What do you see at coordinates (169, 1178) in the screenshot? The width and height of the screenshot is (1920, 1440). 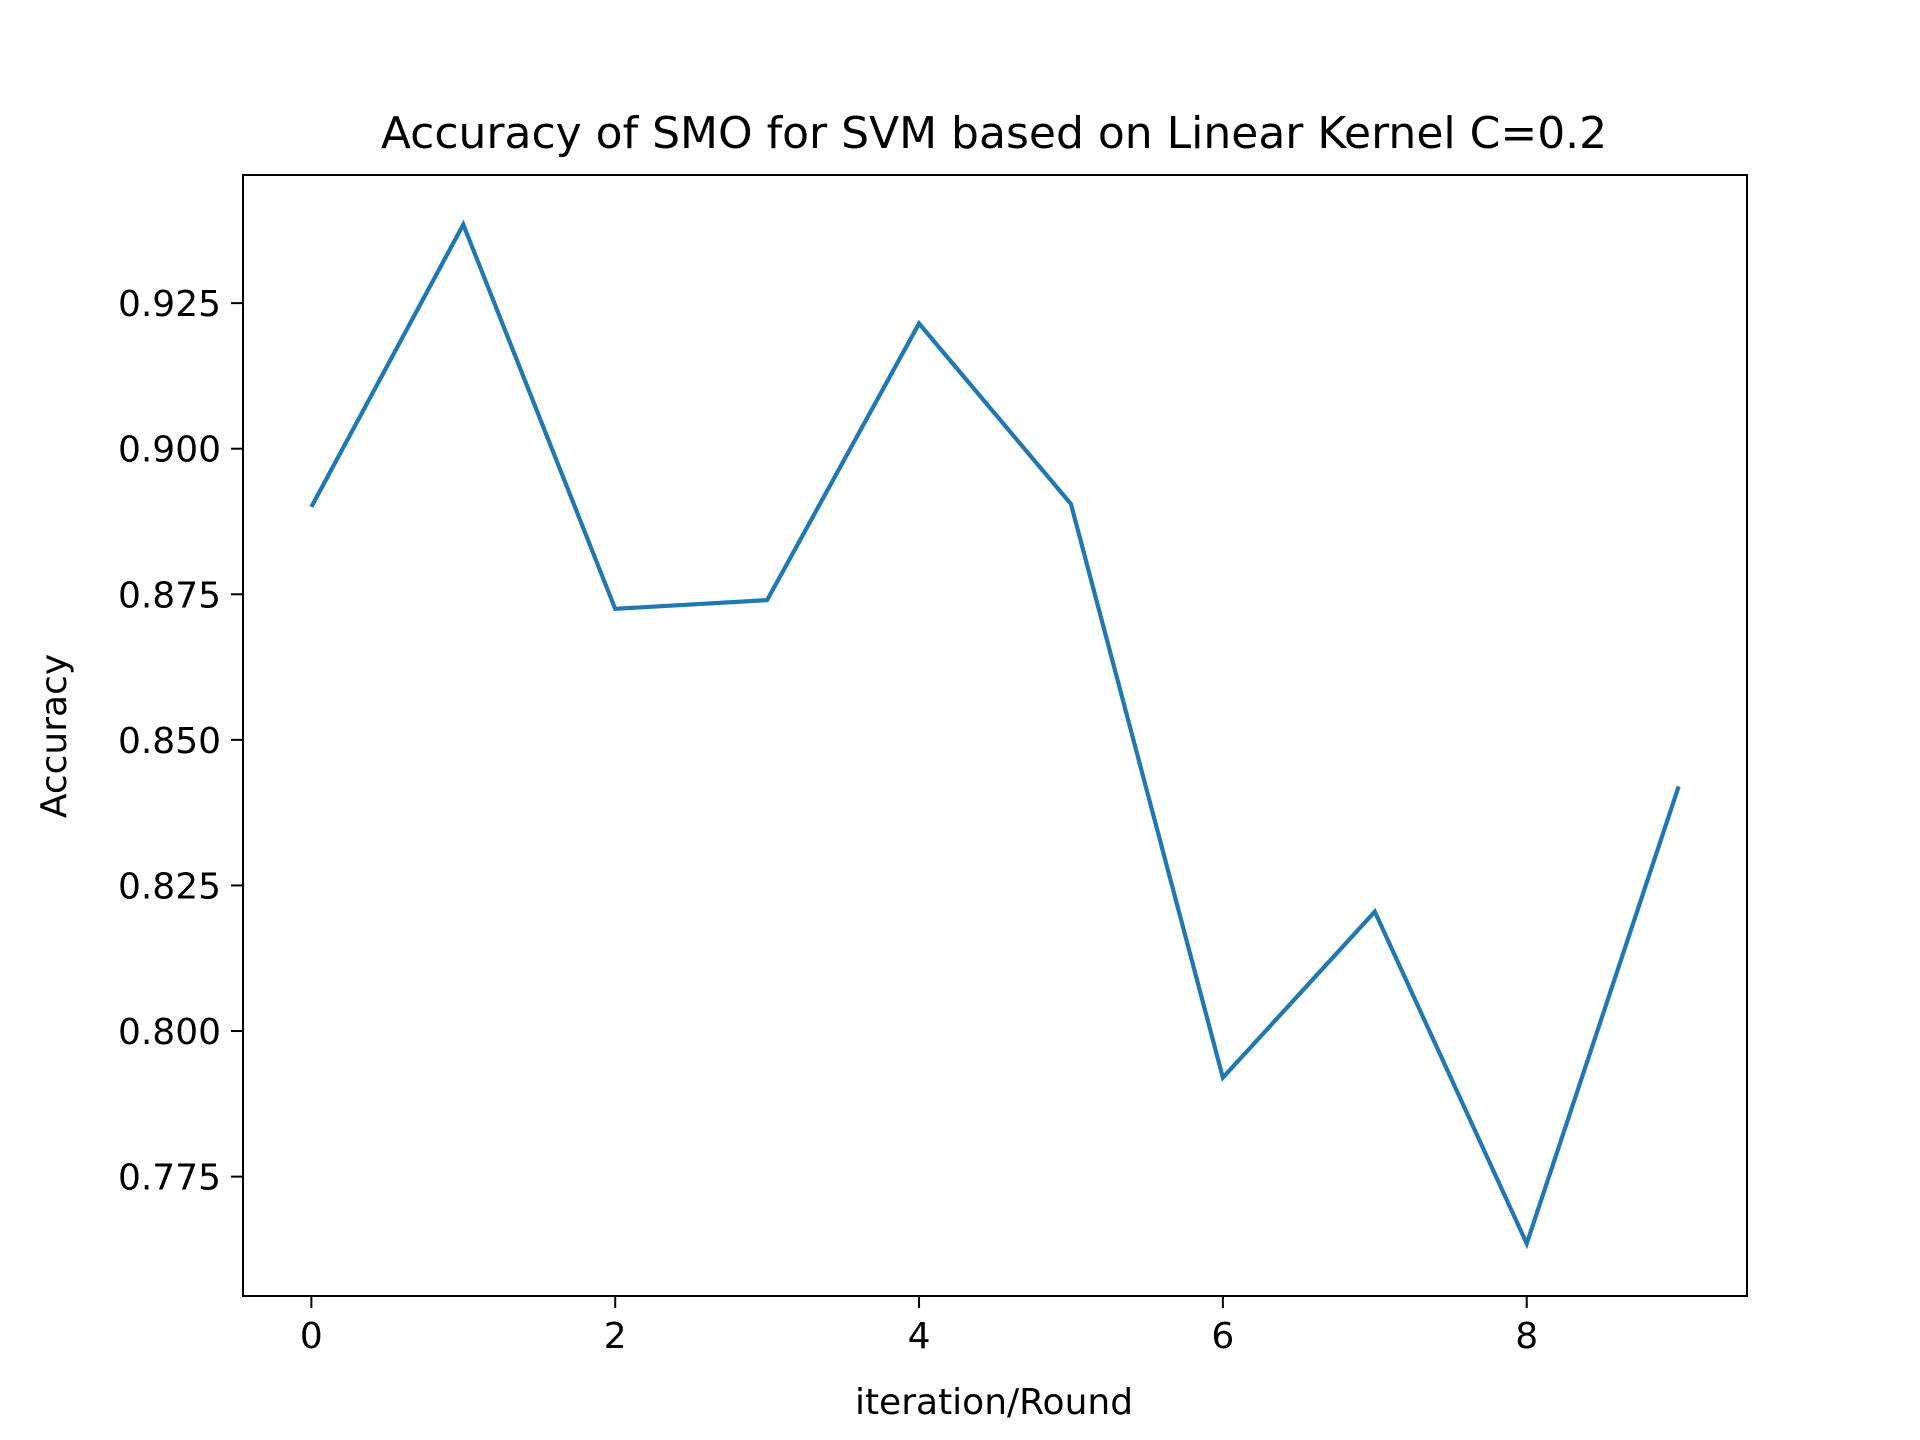 I see `y-tick-label: 0.775` at bounding box center [169, 1178].